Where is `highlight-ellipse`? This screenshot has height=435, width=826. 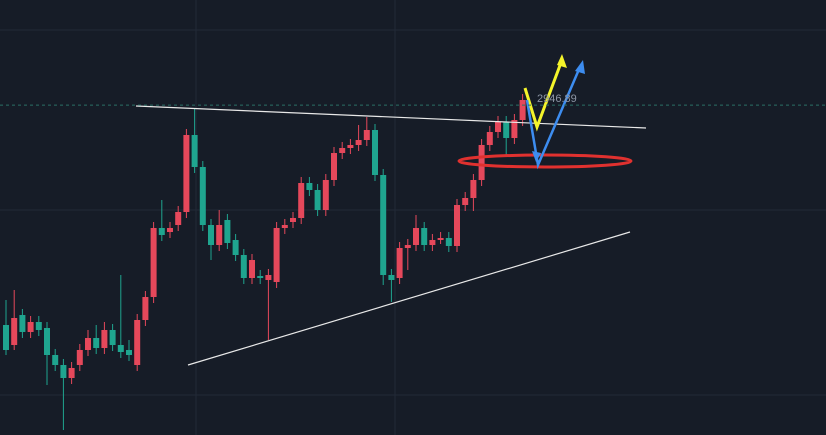
highlight-ellipse is located at coordinates (545, 161).